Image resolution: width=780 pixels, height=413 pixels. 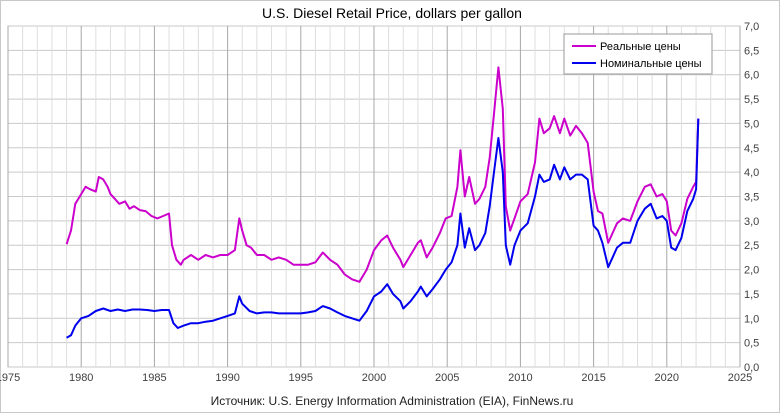 I want to click on y-tick-label: 4,0, so click(x=751, y=173).